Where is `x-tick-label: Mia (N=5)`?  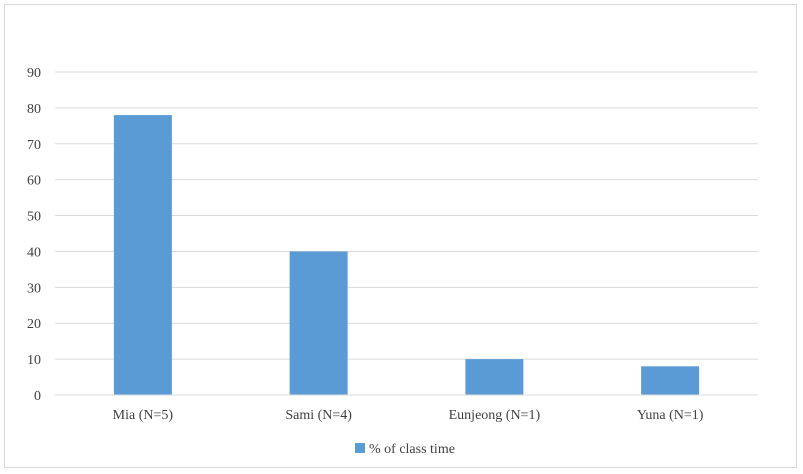
x-tick-label: Mia (N=5) is located at coordinates (143, 415).